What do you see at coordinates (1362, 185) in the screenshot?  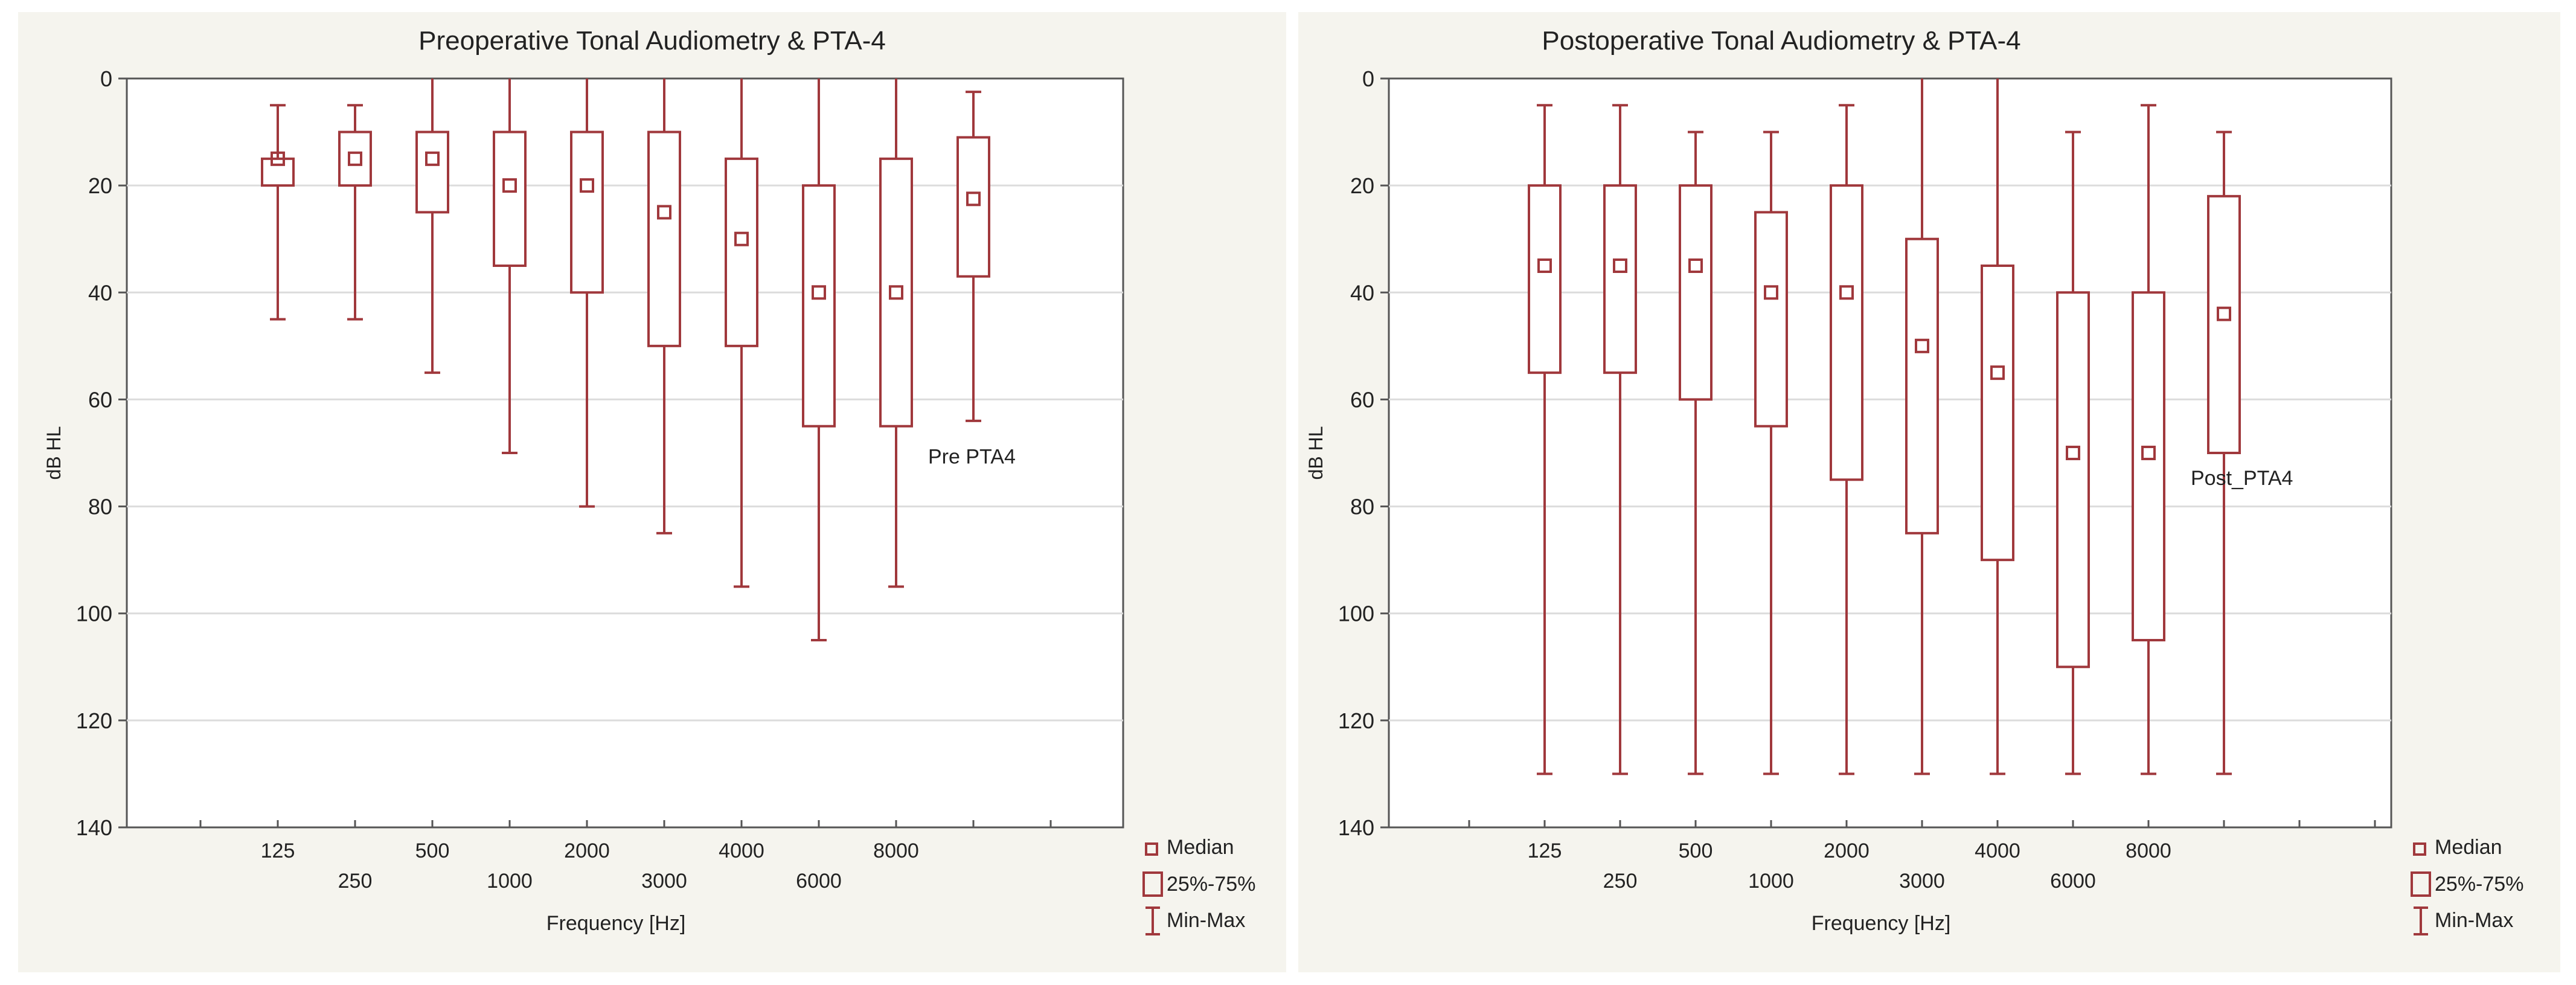 I see `chart-2-y-tick-label: 20` at bounding box center [1362, 185].